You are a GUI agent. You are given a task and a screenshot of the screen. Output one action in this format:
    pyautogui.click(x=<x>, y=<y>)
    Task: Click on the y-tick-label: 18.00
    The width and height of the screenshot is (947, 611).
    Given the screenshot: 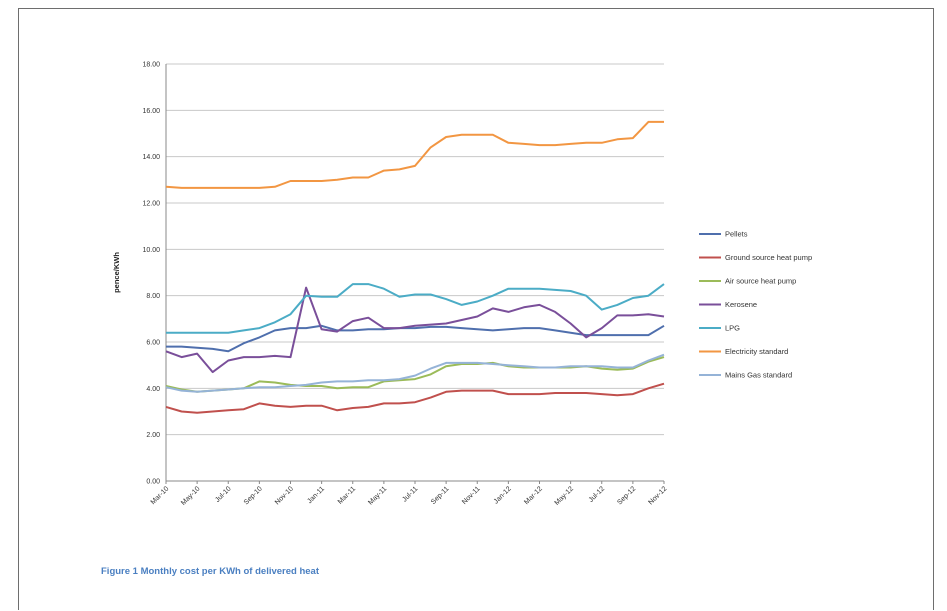 What is the action you would take?
    pyautogui.click(x=151, y=65)
    